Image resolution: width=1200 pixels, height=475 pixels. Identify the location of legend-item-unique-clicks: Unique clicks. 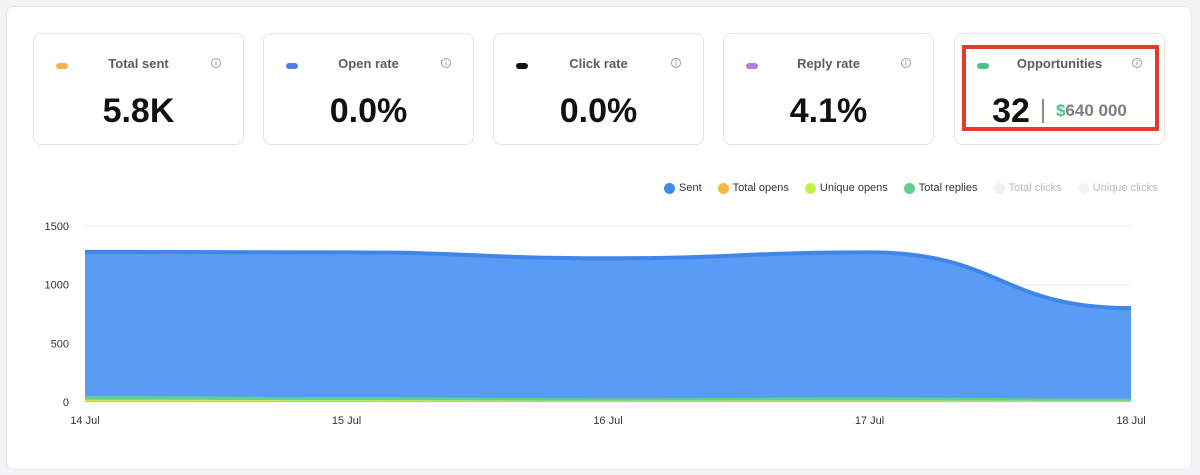
(1117, 188).